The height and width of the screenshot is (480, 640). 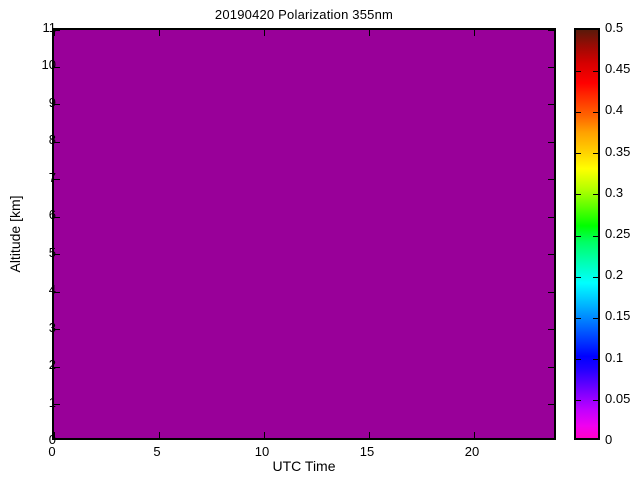 What do you see at coordinates (52, 365) in the screenshot?
I see `y-tick-label: 2` at bounding box center [52, 365].